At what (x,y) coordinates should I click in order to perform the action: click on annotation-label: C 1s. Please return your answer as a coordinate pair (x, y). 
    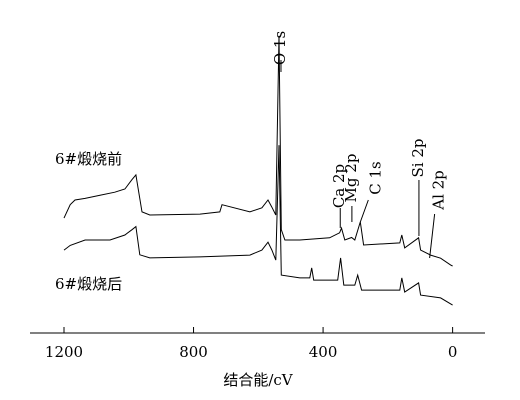
    Looking at the image, I should click on (375, 178).